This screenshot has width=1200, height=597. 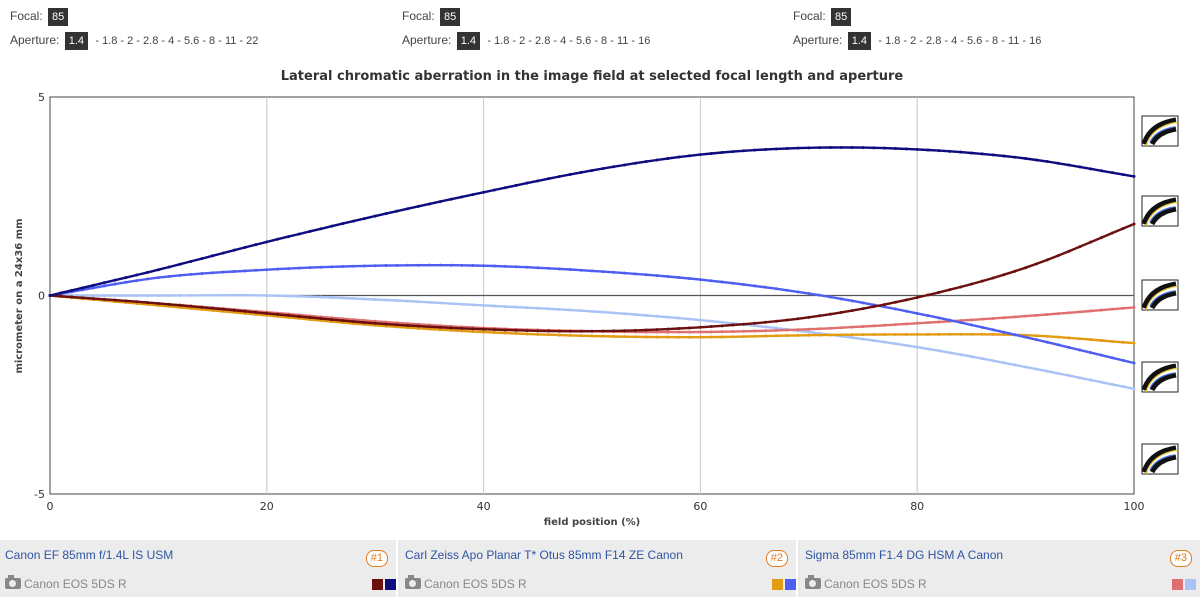 I want to click on icon-arc, so click(x=1159, y=295).